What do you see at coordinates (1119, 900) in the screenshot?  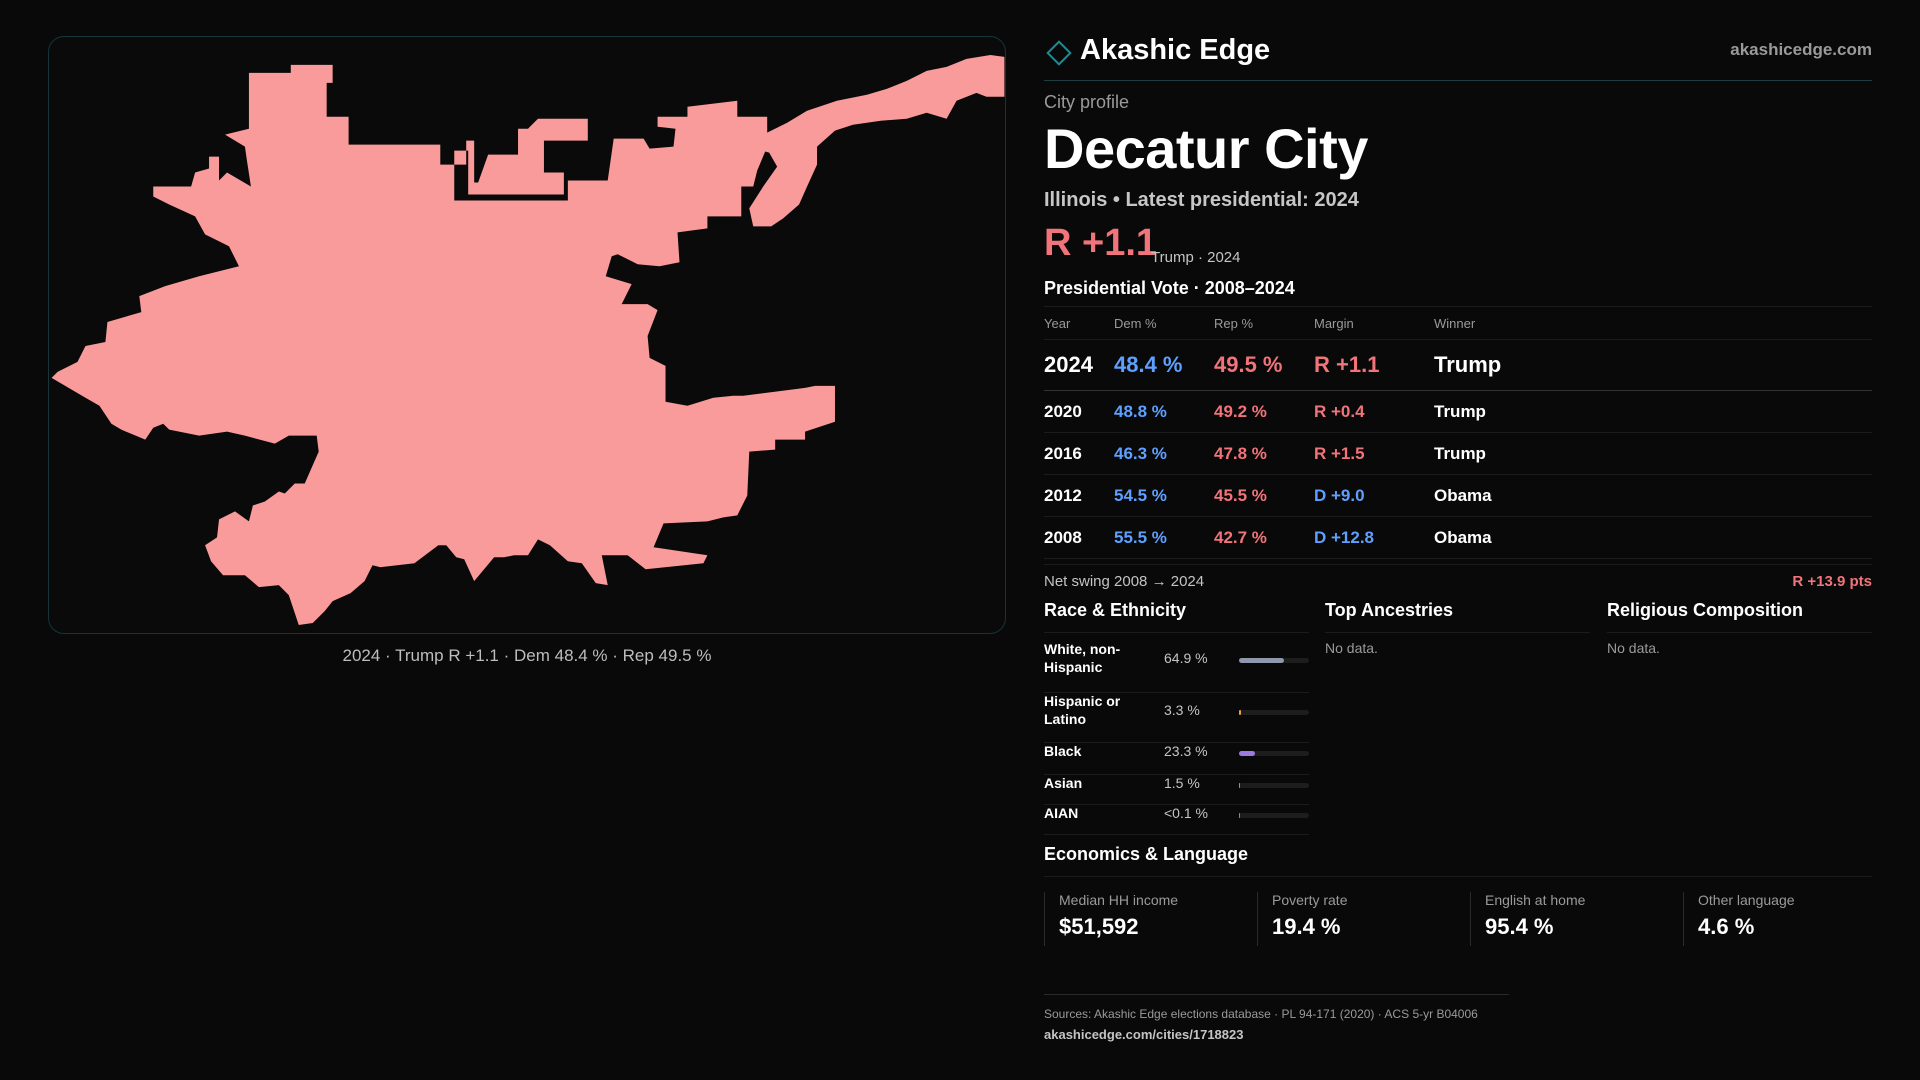 I see `stat-label: Median HH income` at bounding box center [1119, 900].